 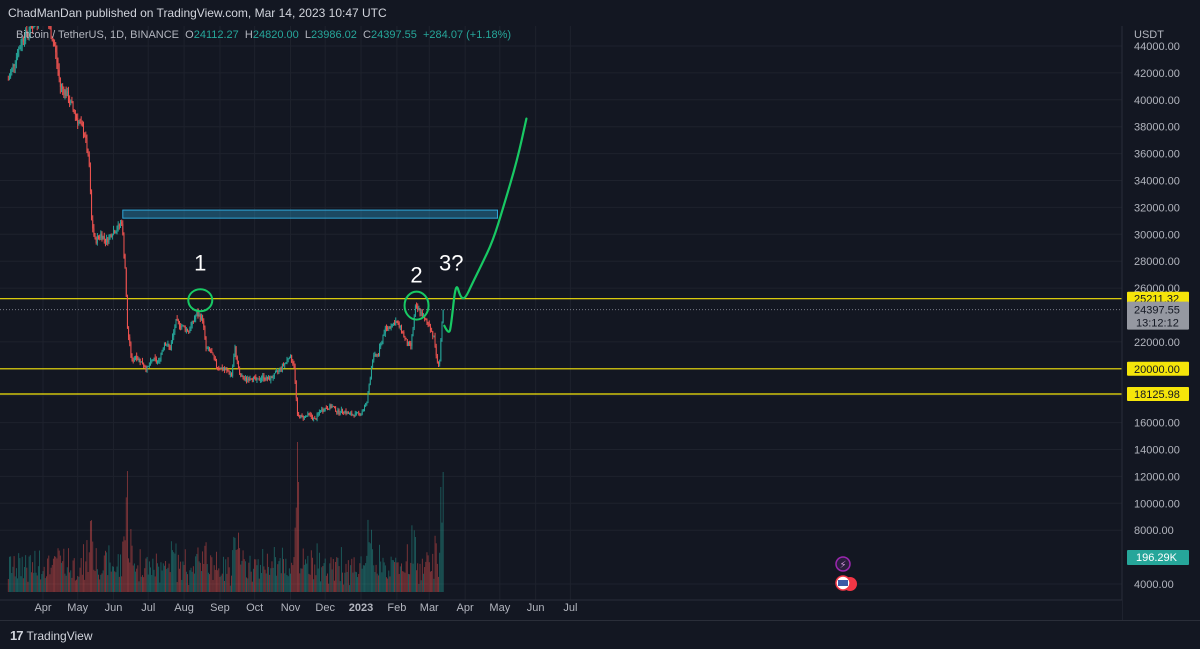 I want to click on symbol-name: Bitcoin / TetherUS, 1D, BINANCE, so click(x=98, y=35).